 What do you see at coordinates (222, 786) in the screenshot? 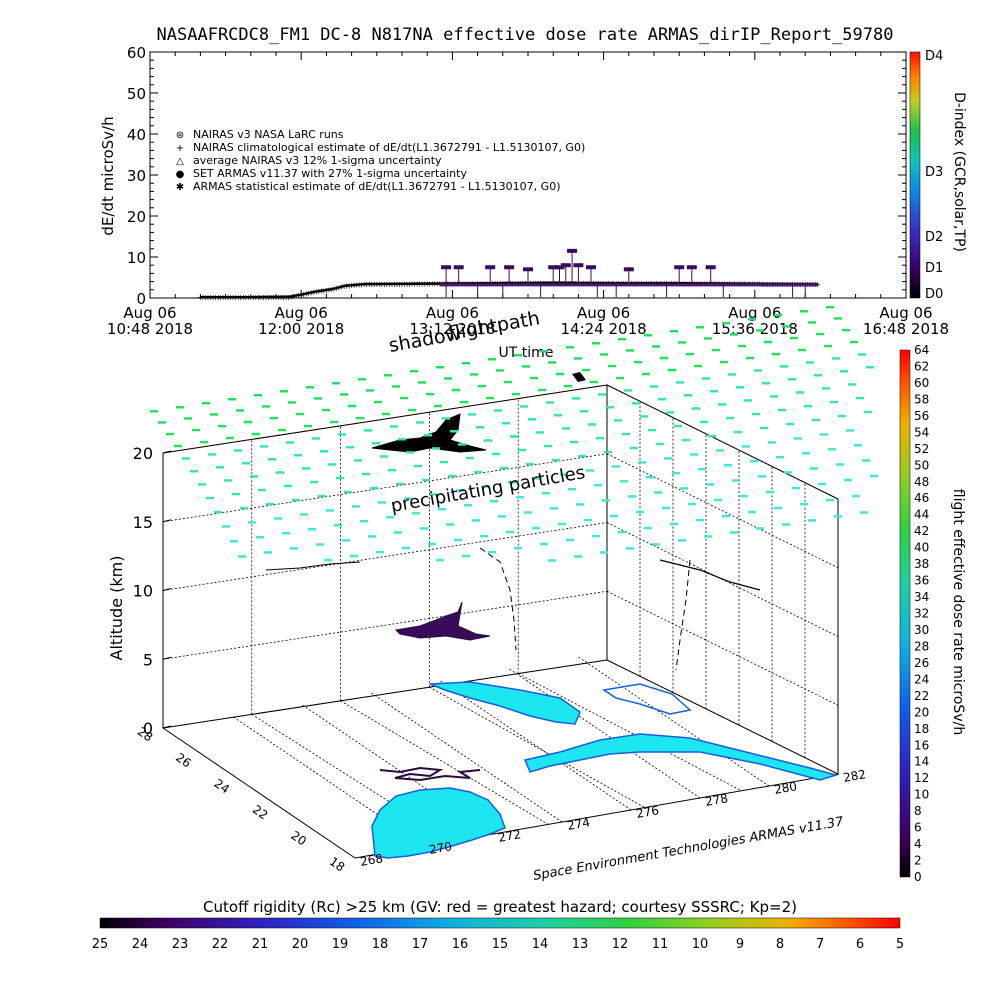
I see `latitude-tick-label: 24` at bounding box center [222, 786].